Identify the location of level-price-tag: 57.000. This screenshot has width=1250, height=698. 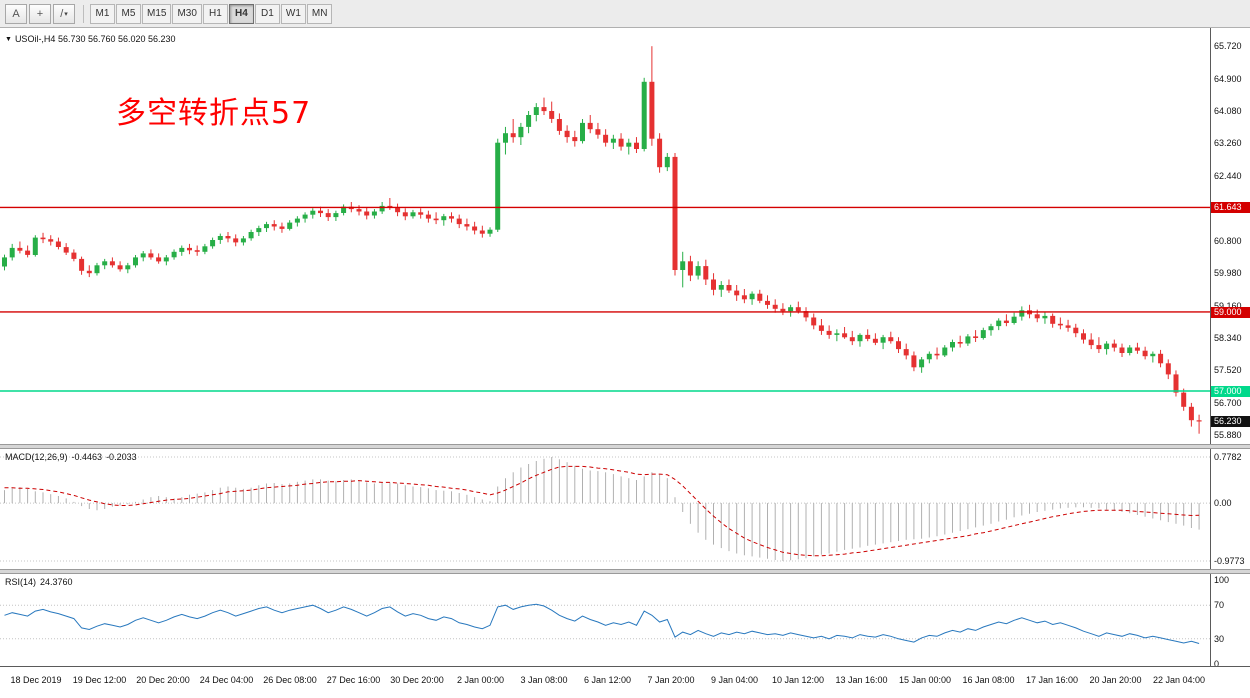
(1230, 391).